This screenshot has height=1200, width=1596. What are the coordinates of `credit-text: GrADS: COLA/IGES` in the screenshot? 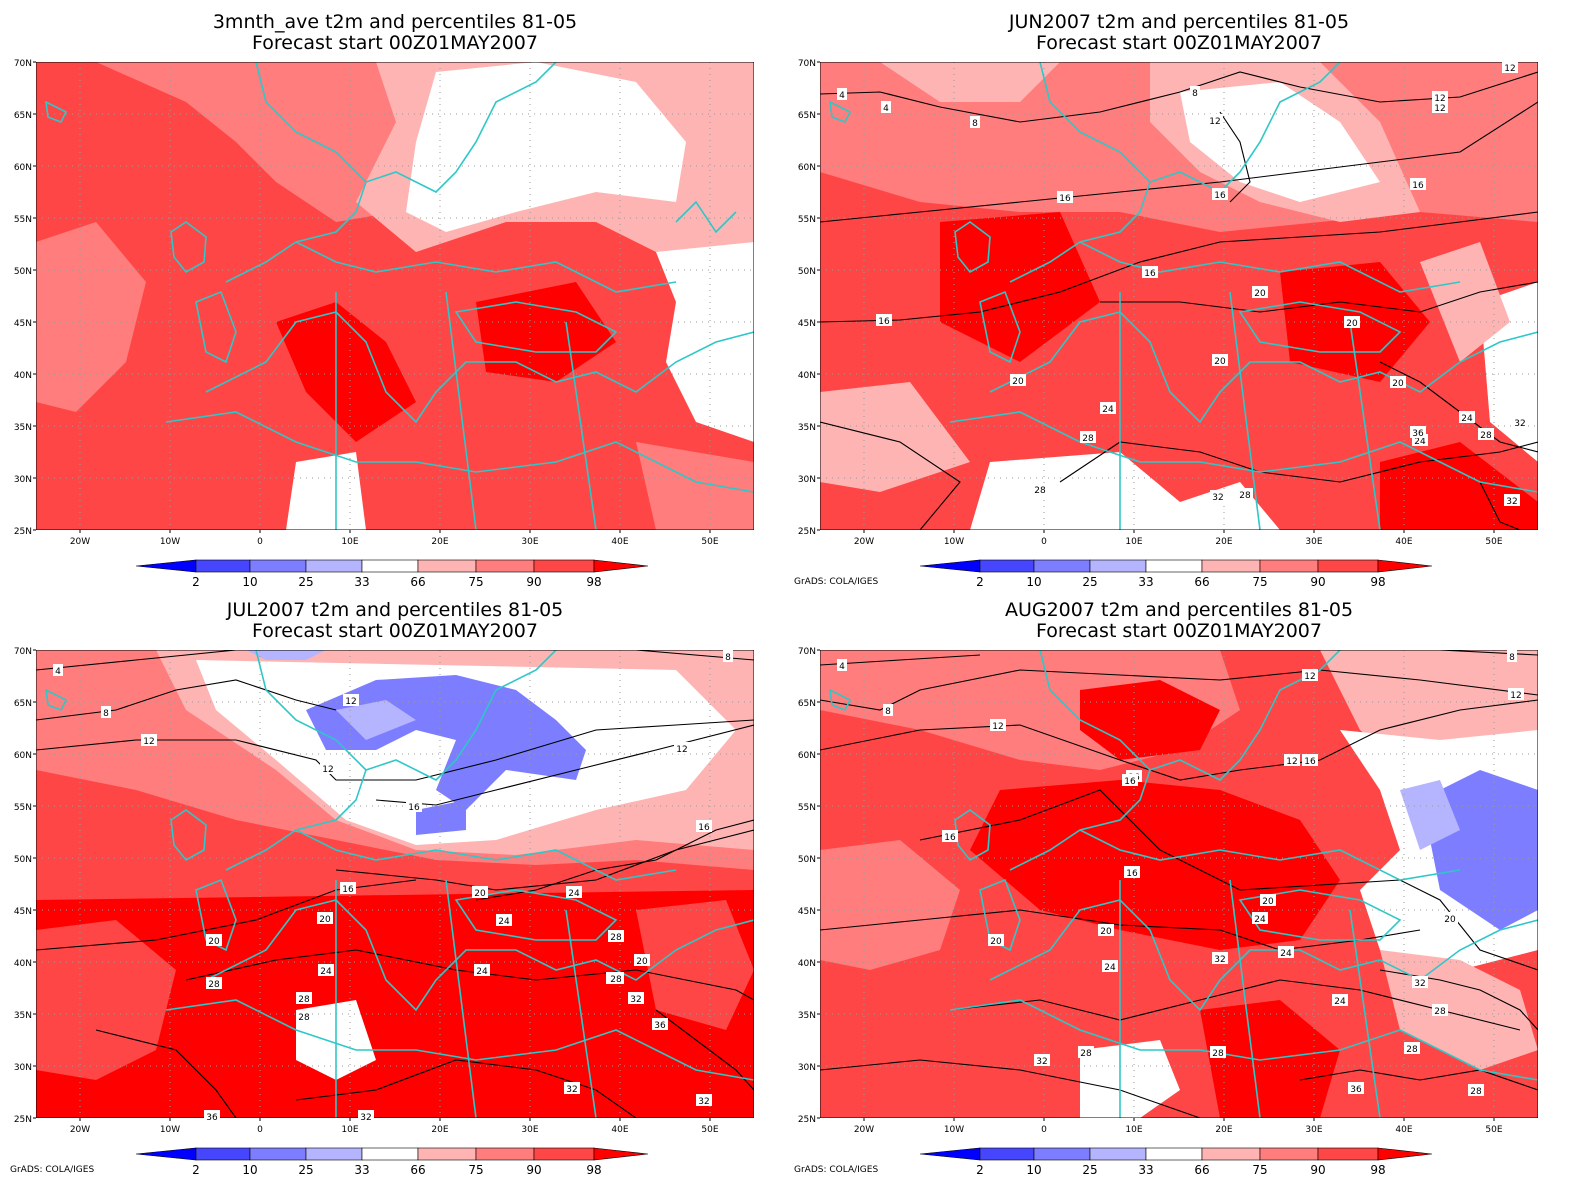 It's located at (52, 1170).